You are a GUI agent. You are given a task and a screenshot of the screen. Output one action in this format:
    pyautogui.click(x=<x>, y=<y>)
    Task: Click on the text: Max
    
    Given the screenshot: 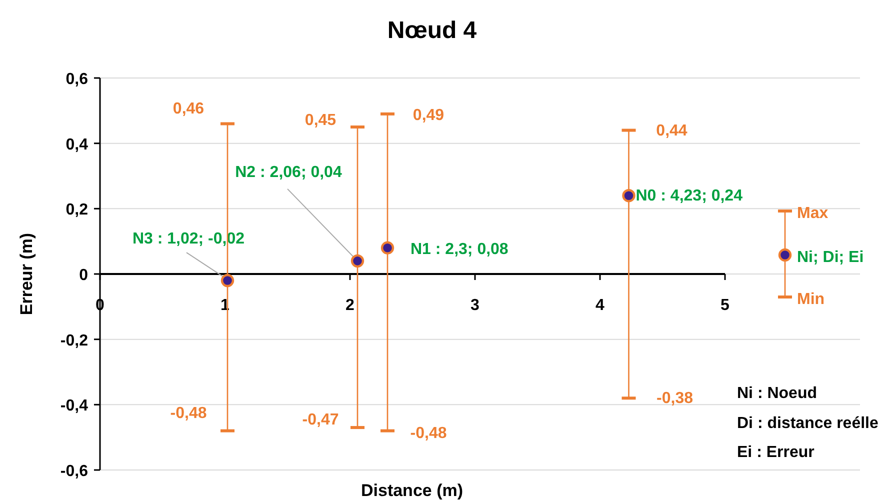 What is the action you would take?
    pyautogui.click(x=812, y=213)
    